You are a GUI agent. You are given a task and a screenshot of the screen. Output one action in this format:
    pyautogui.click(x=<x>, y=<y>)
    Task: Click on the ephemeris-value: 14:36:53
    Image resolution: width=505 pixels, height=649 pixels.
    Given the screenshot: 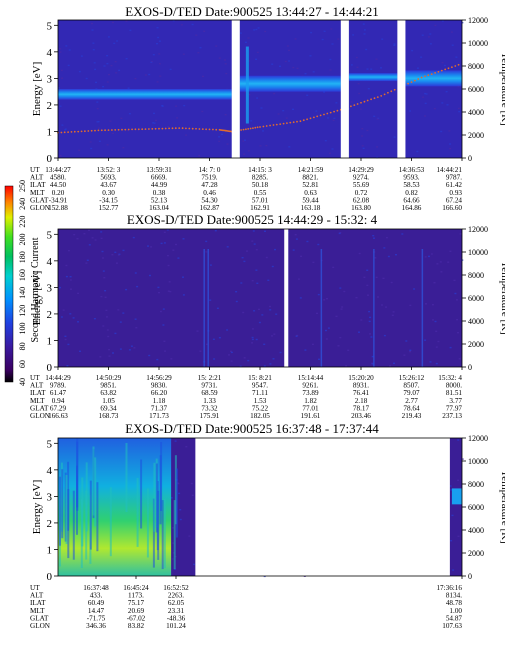 What is the action you would take?
    pyautogui.click(x=412, y=170)
    